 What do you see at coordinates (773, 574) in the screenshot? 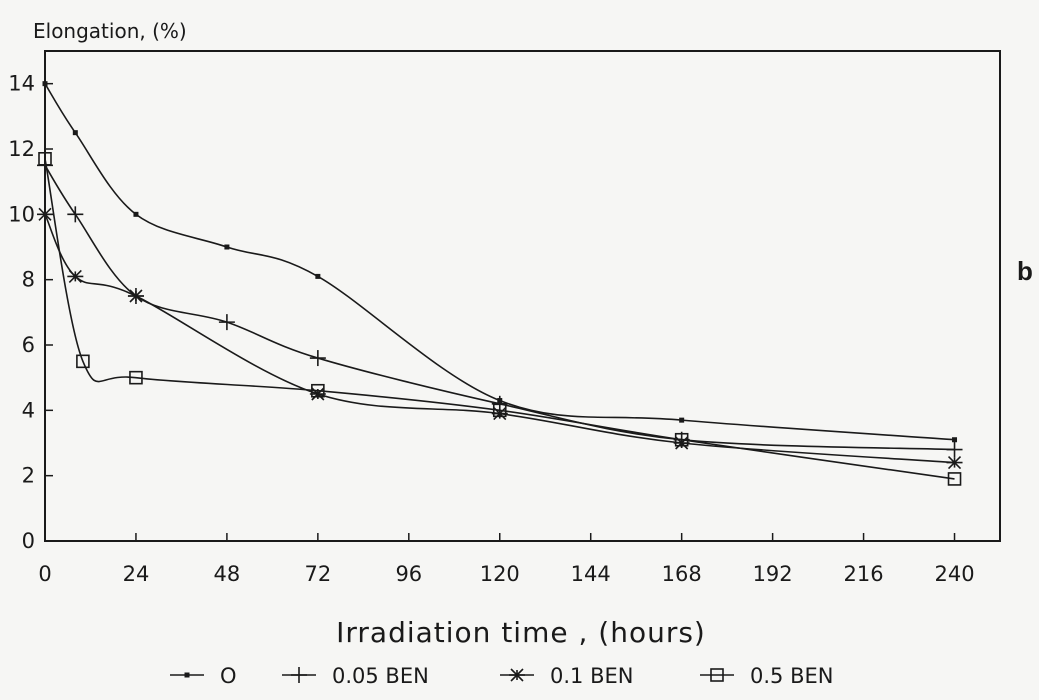
I see `x-tick-label: 192` at bounding box center [773, 574].